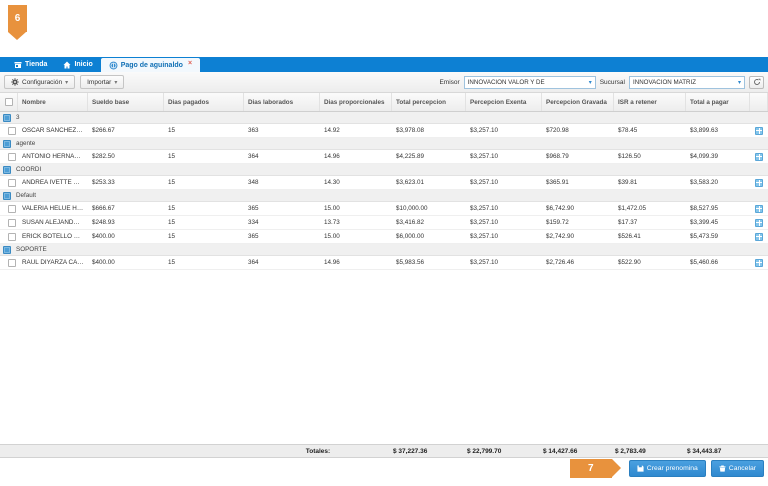  I want to click on cell-sueldo-base: $266.67, so click(103, 130).